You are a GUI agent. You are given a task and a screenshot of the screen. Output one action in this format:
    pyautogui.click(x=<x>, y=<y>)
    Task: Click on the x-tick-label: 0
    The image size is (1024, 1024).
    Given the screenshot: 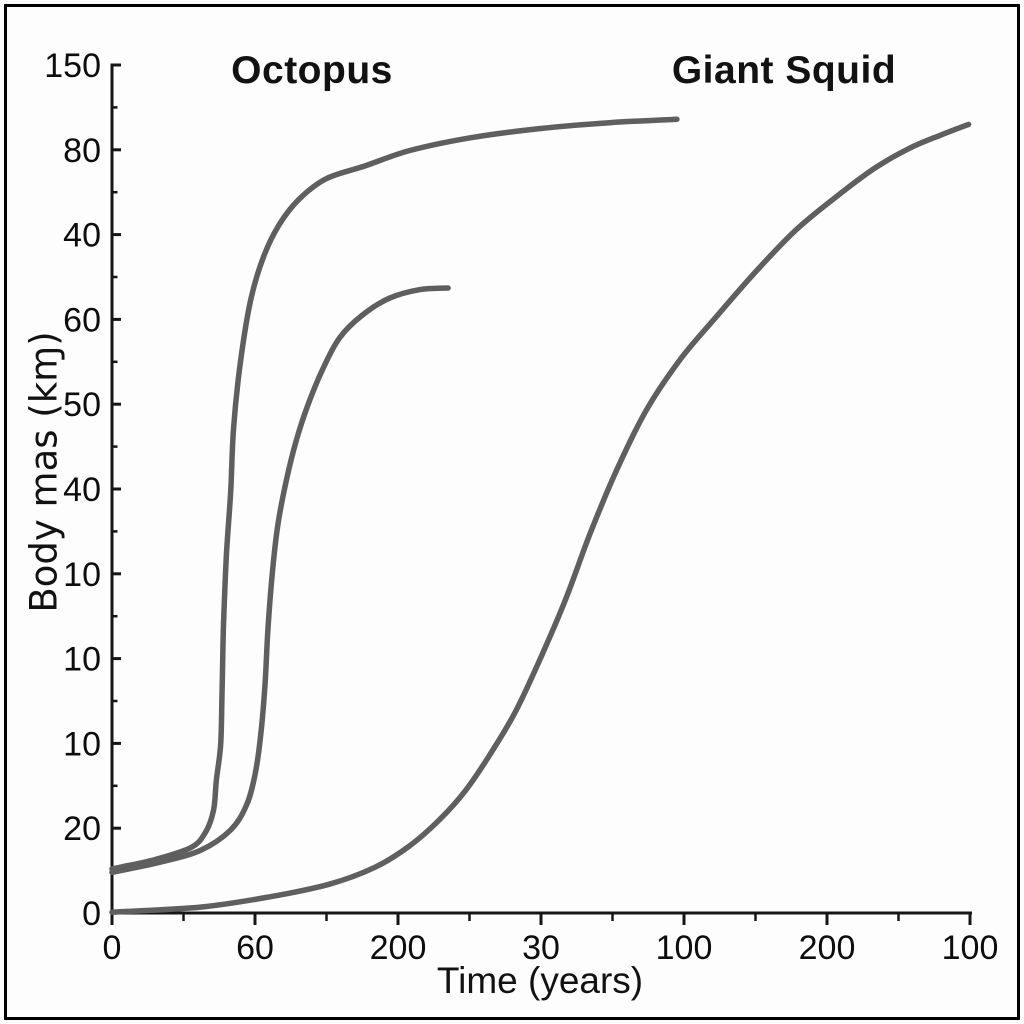 What is the action you would take?
    pyautogui.click(x=112, y=948)
    